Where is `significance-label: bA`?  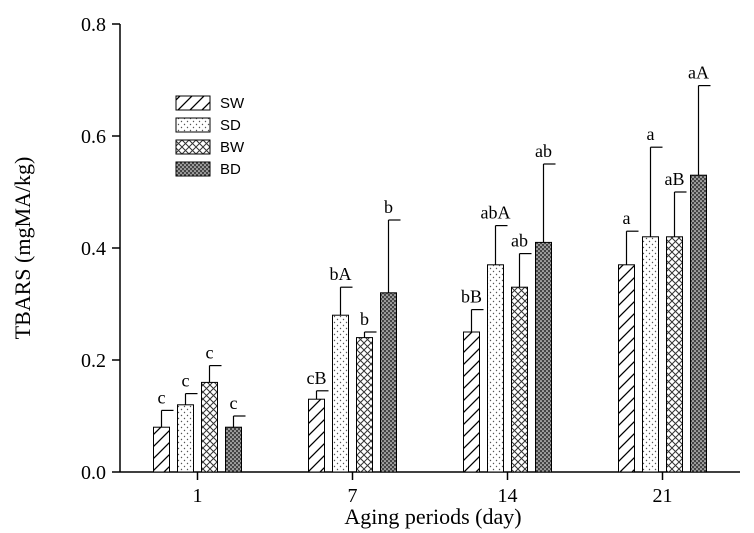
significance-label: bA is located at coordinates (341, 274).